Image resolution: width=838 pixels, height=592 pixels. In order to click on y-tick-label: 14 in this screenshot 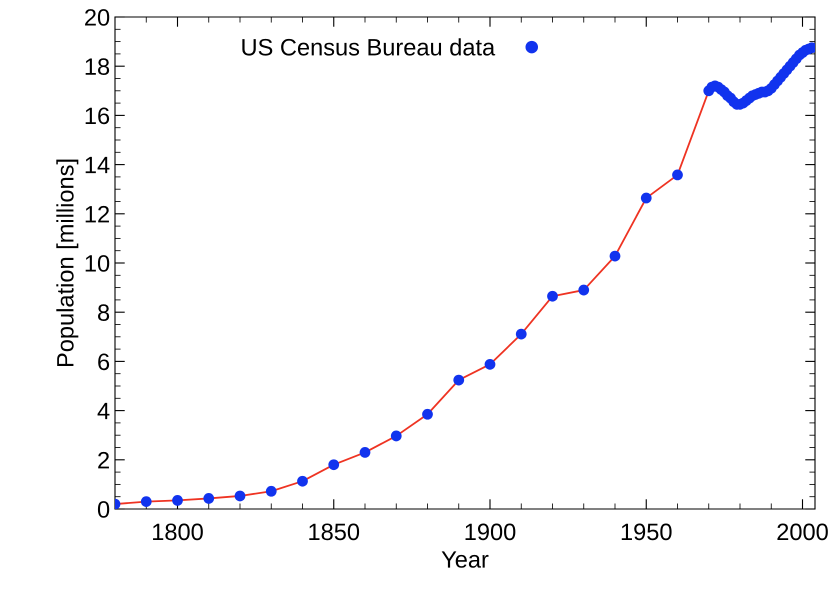, I will do `click(98, 165)`.